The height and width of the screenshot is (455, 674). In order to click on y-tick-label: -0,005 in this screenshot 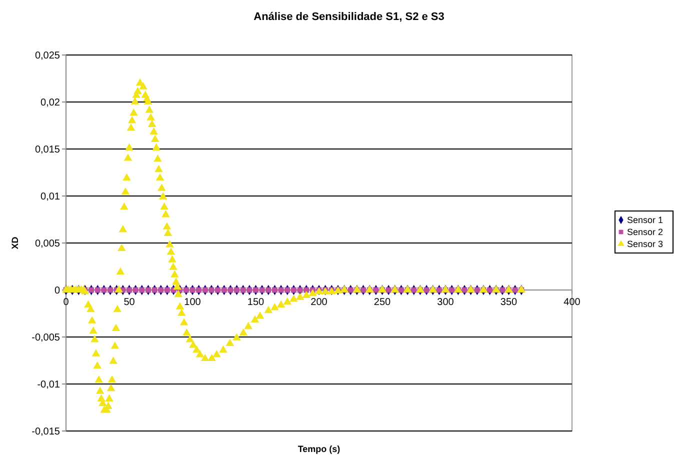, I will do `click(46, 338)`.